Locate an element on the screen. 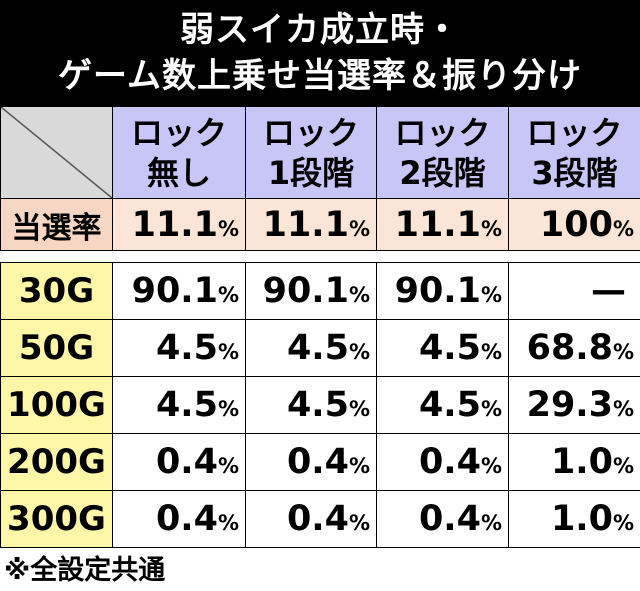 The height and width of the screenshot is (591, 640). value-cell: 29.3% is located at coordinates (574, 405).